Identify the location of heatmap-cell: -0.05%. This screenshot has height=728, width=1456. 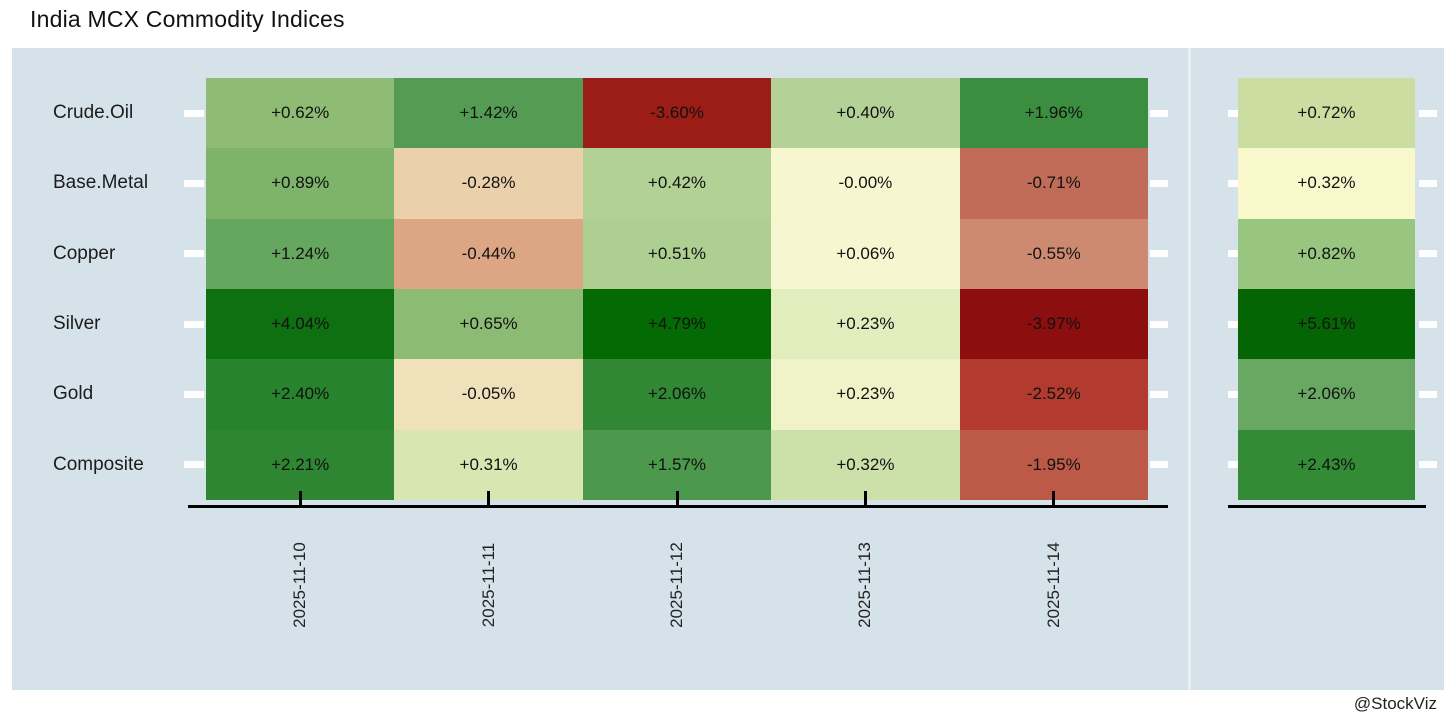
(488, 394).